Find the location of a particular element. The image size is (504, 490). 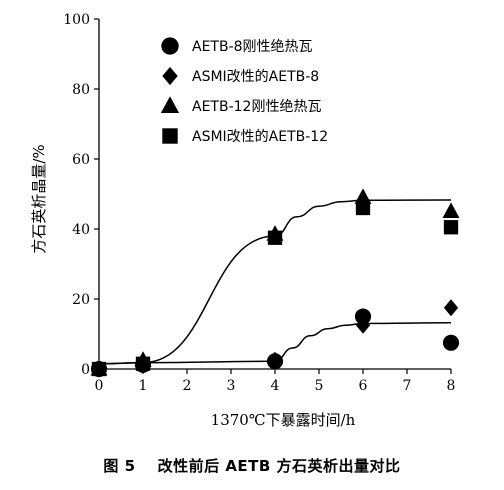

legend-marker-circle is located at coordinates (170, 46).